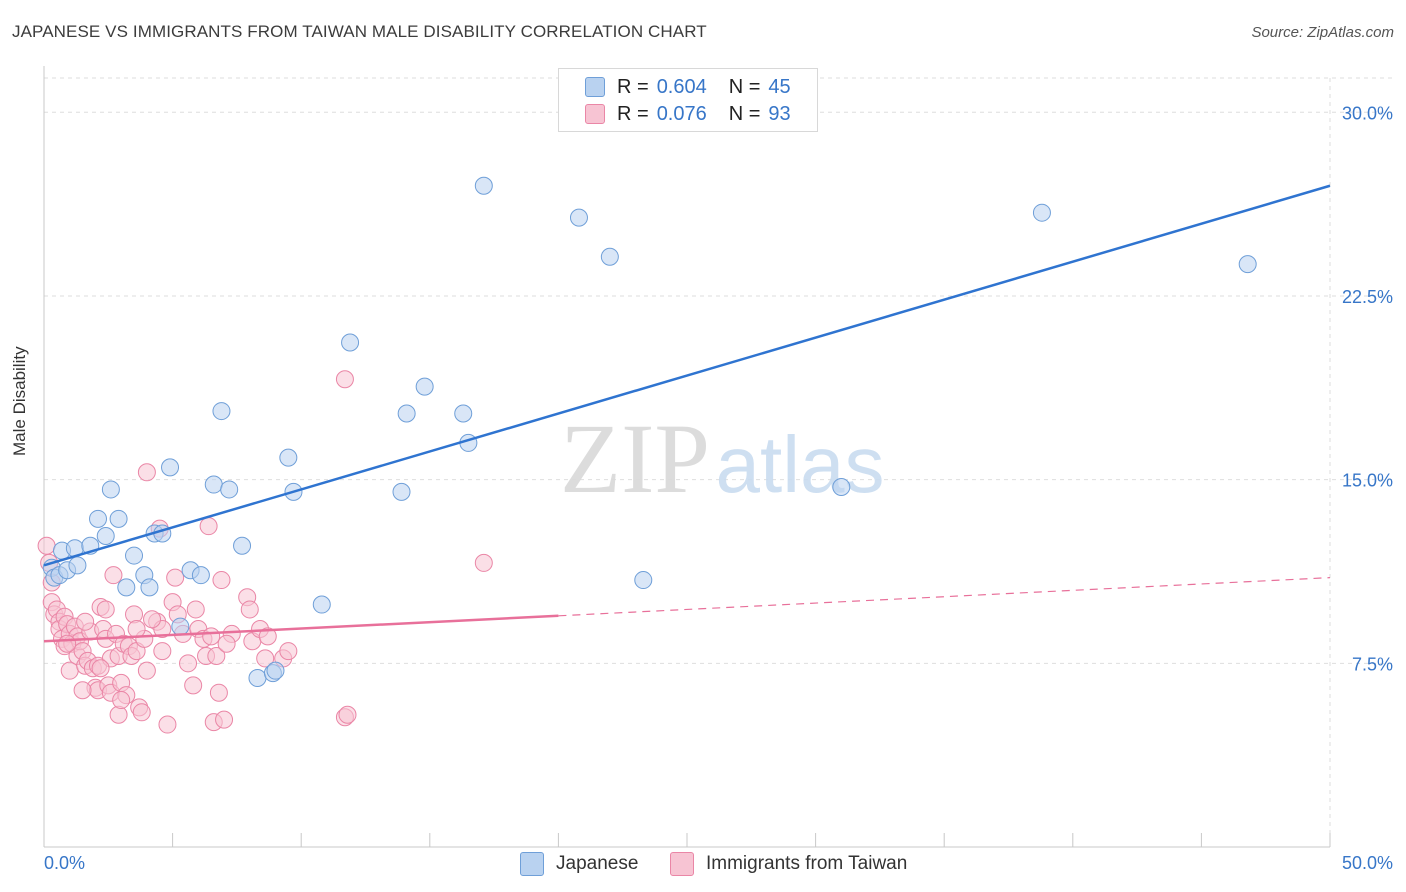 The height and width of the screenshot is (892, 1406). Describe the element at coordinates (597, 863) in the screenshot. I see `legend-label-japanese: Japanese` at that location.